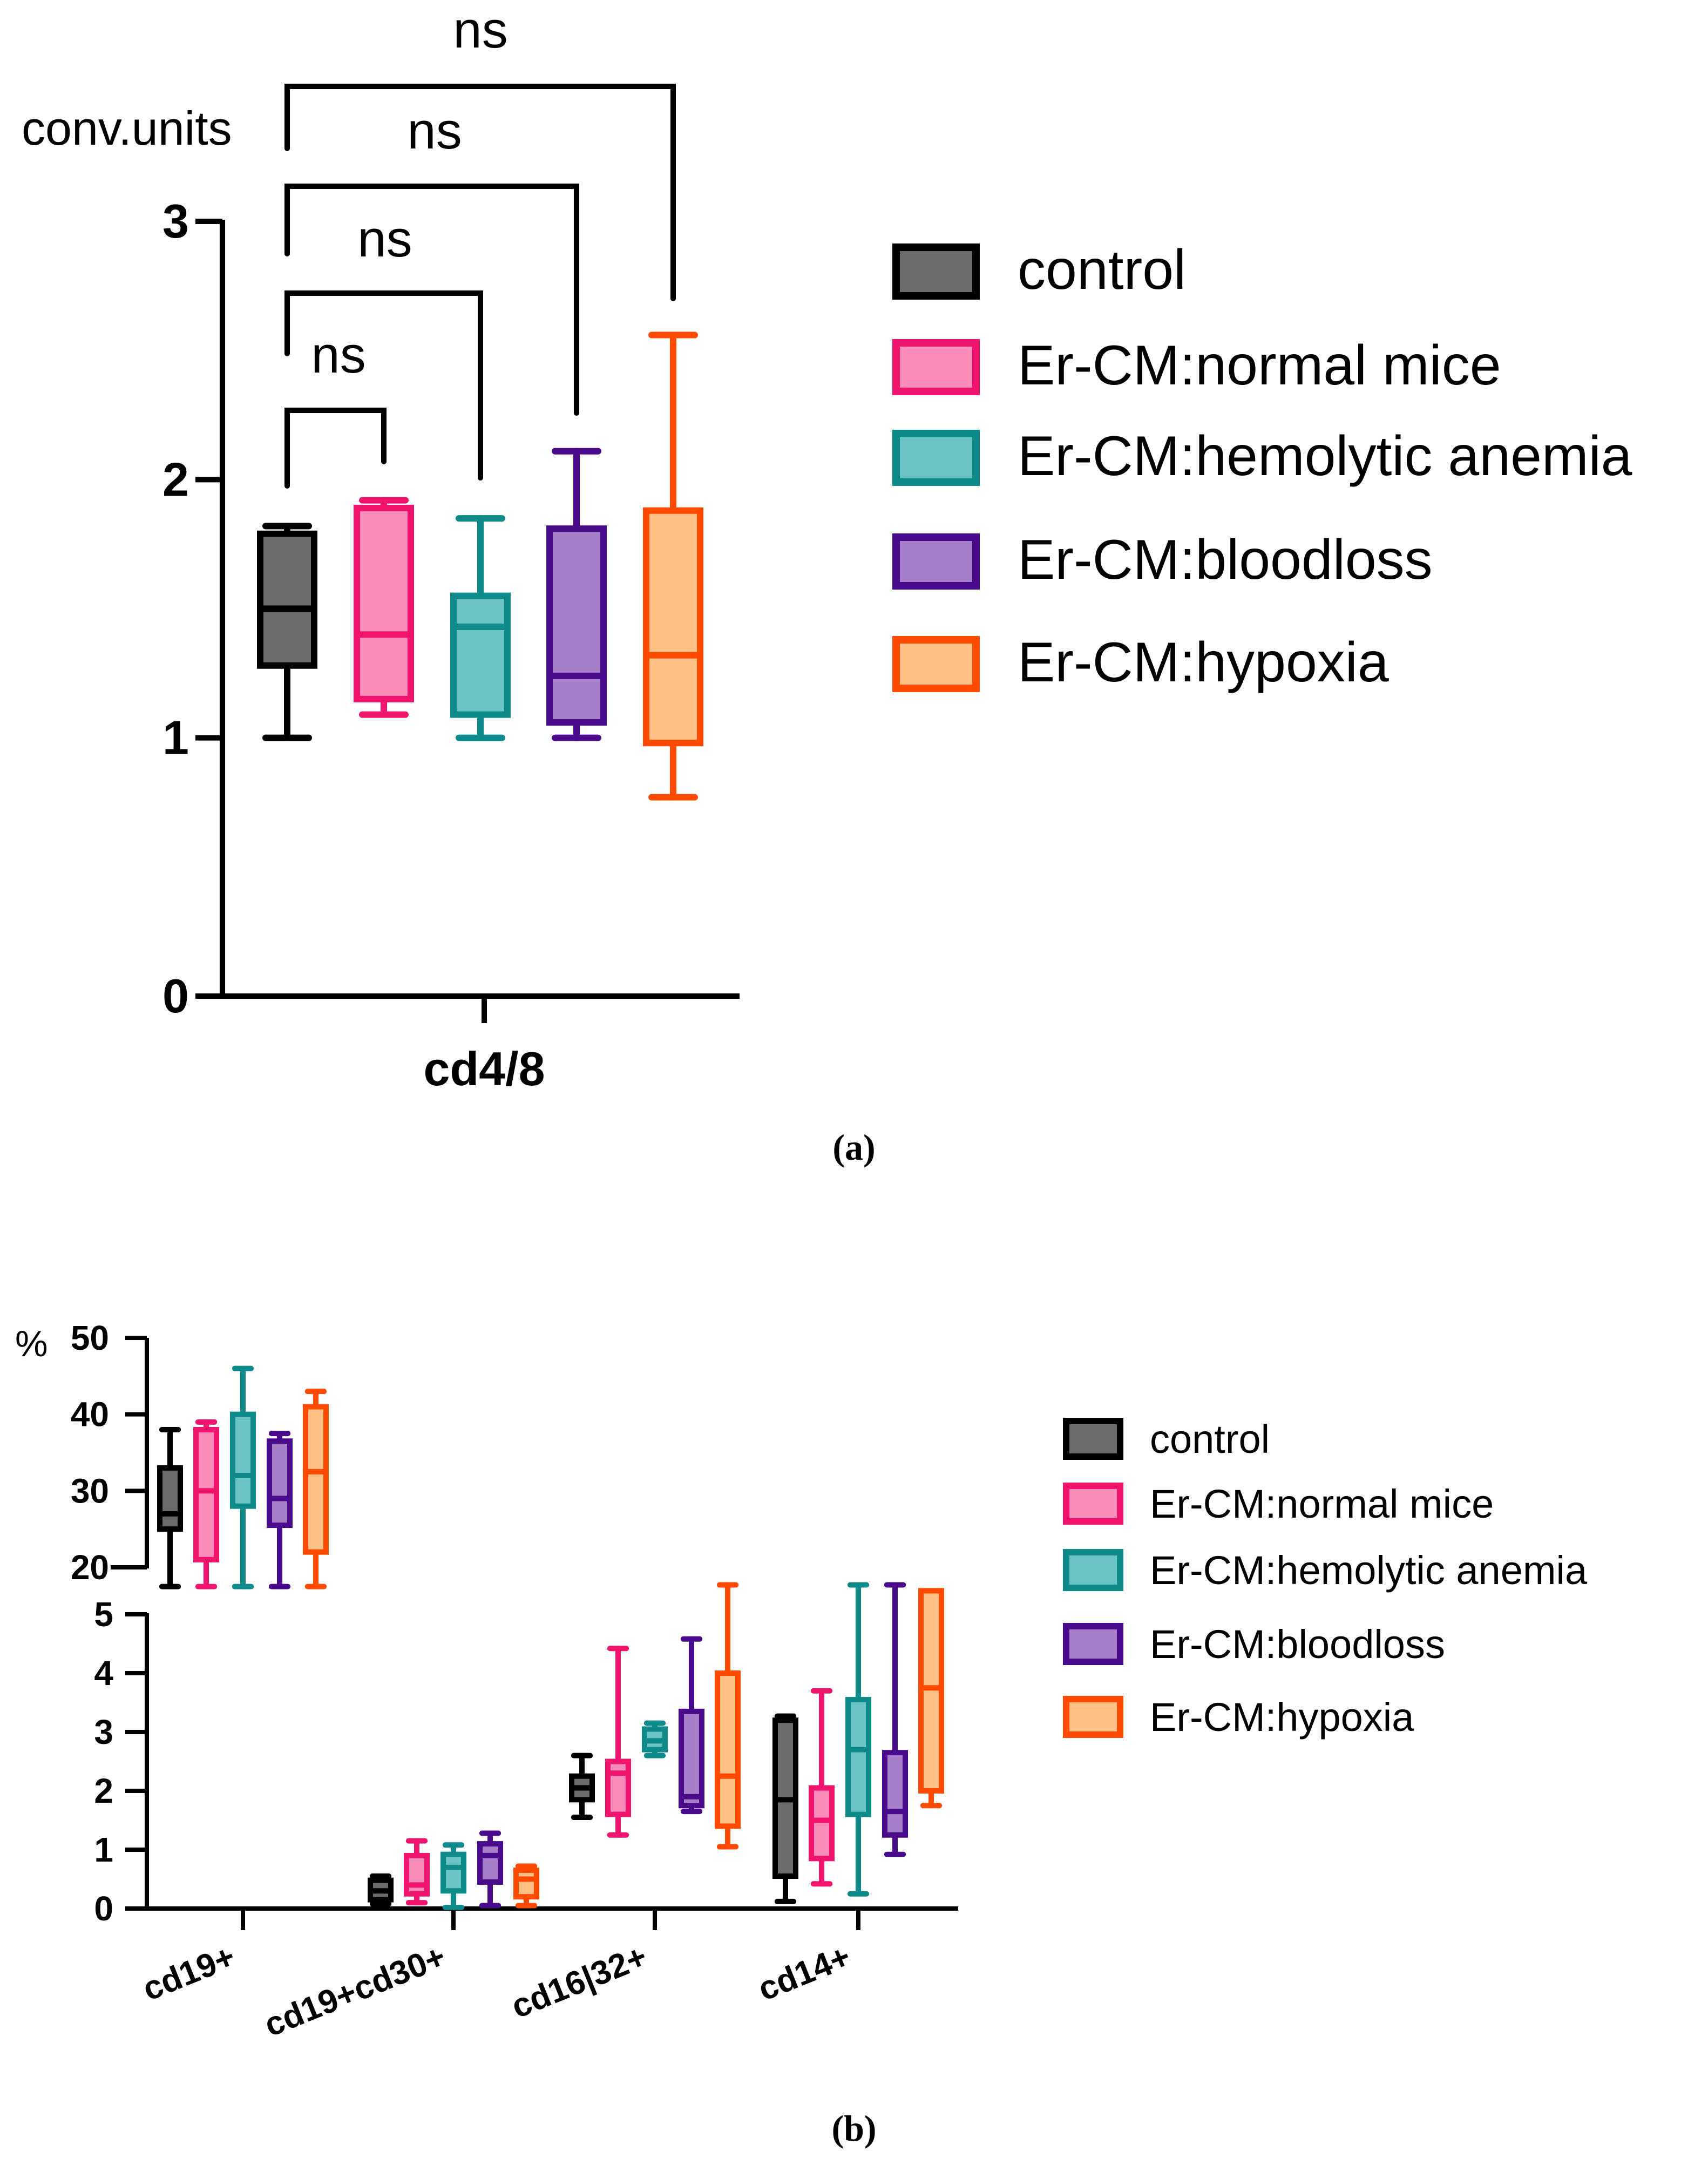 This screenshot has height=2165, width=1708. What do you see at coordinates (110, 1623) in the screenshot?
I see `panel-b-y-axis: 20 30 40 50 0 1 2 3 4 5` at bounding box center [110, 1623].